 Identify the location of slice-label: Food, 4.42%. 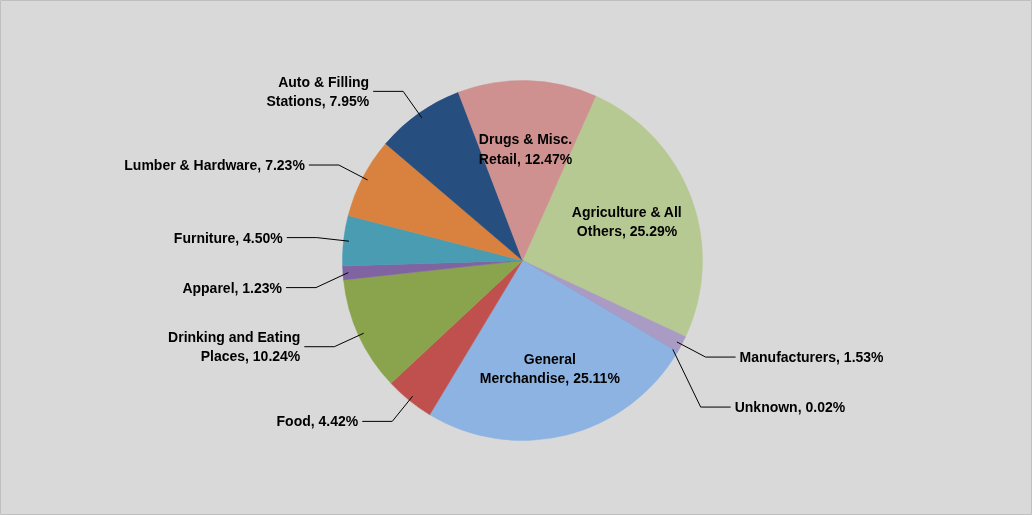
(317, 421).